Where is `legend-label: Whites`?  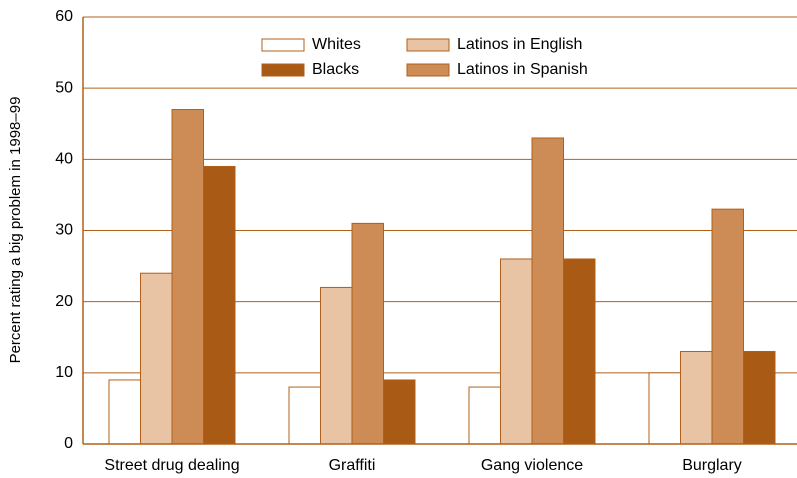
legend-label: Whites is located at coordinates (336, 44).